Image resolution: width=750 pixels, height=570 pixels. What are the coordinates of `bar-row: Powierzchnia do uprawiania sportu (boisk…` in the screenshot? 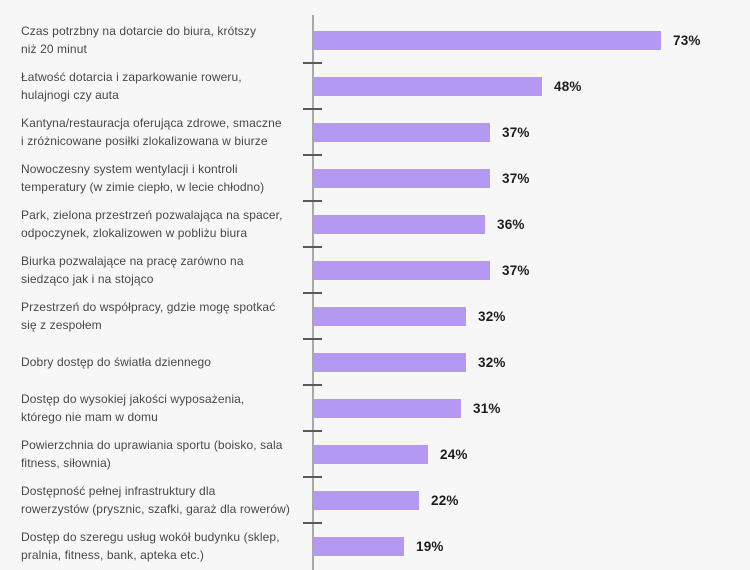 It's located at (375, 454).